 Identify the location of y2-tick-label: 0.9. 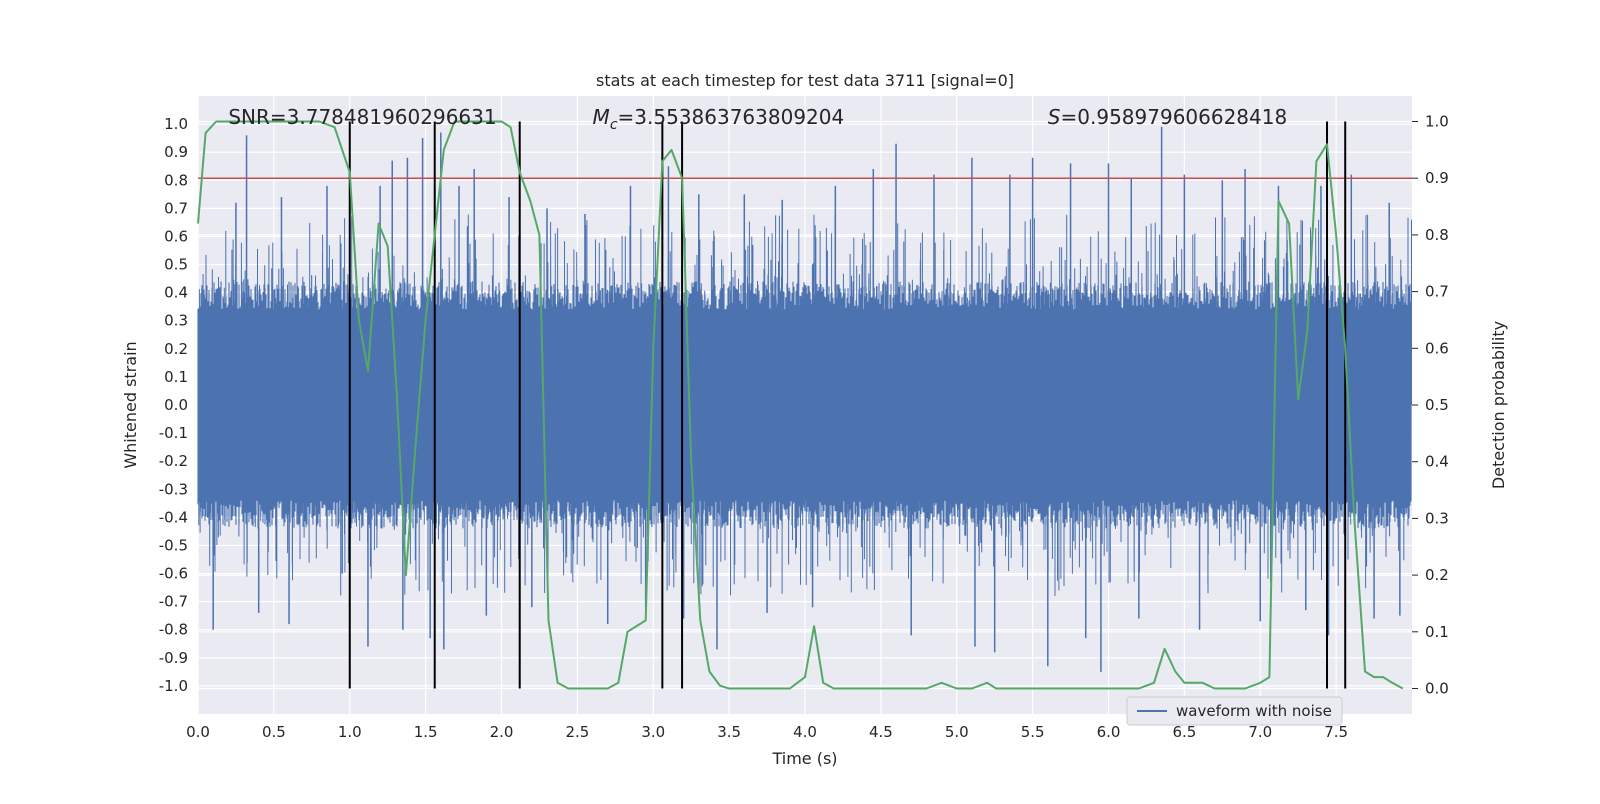
(1437, 178).